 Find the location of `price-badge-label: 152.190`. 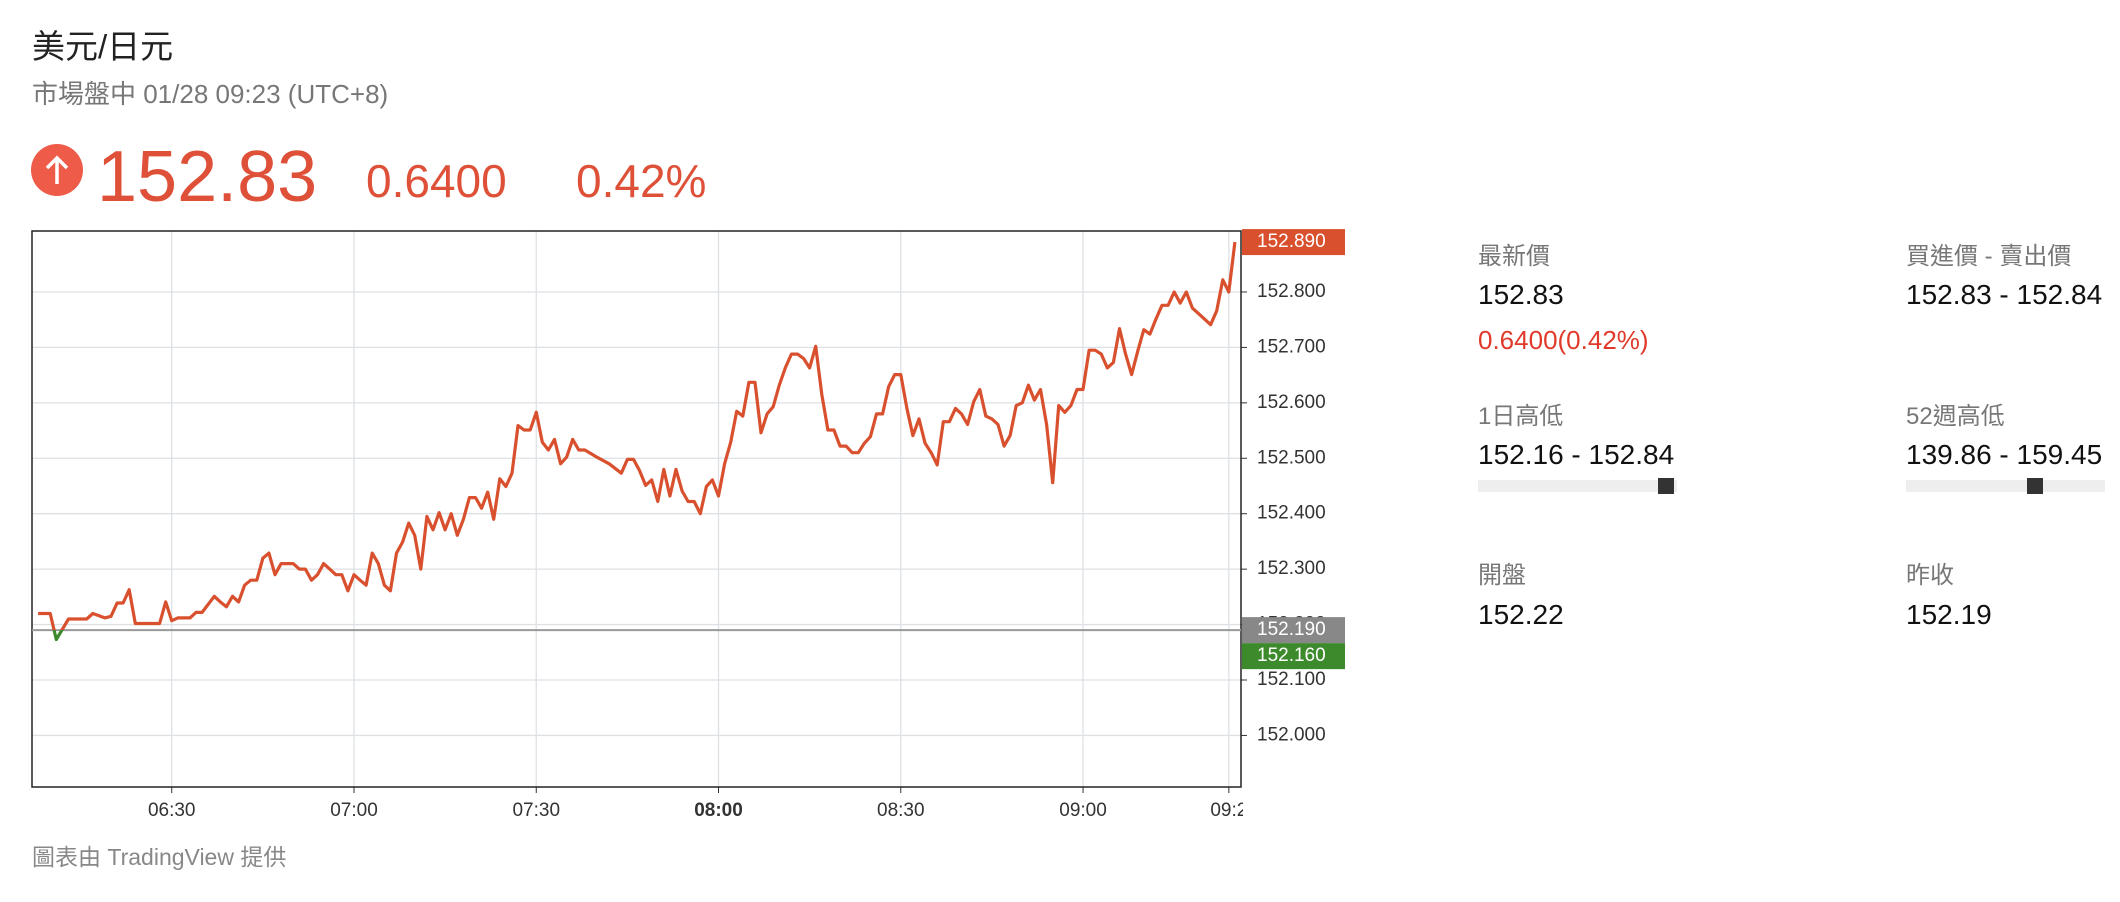

price-badge-label: 152.190 is located at coordinates (1291, 629).